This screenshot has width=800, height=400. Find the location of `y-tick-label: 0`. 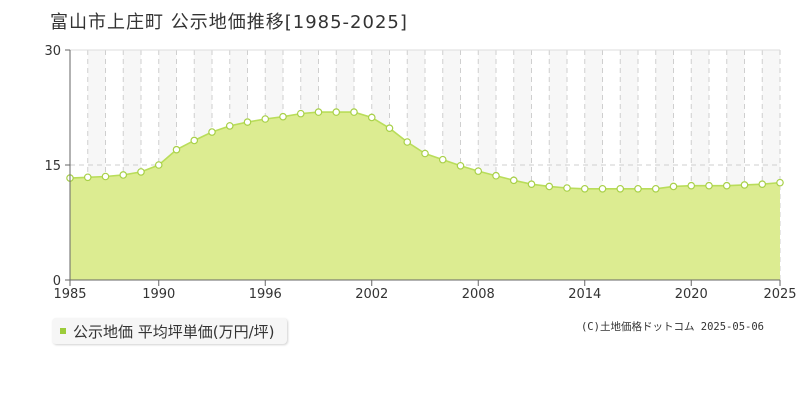

y-tick-label: 0 is located at coordinates (57, 281).